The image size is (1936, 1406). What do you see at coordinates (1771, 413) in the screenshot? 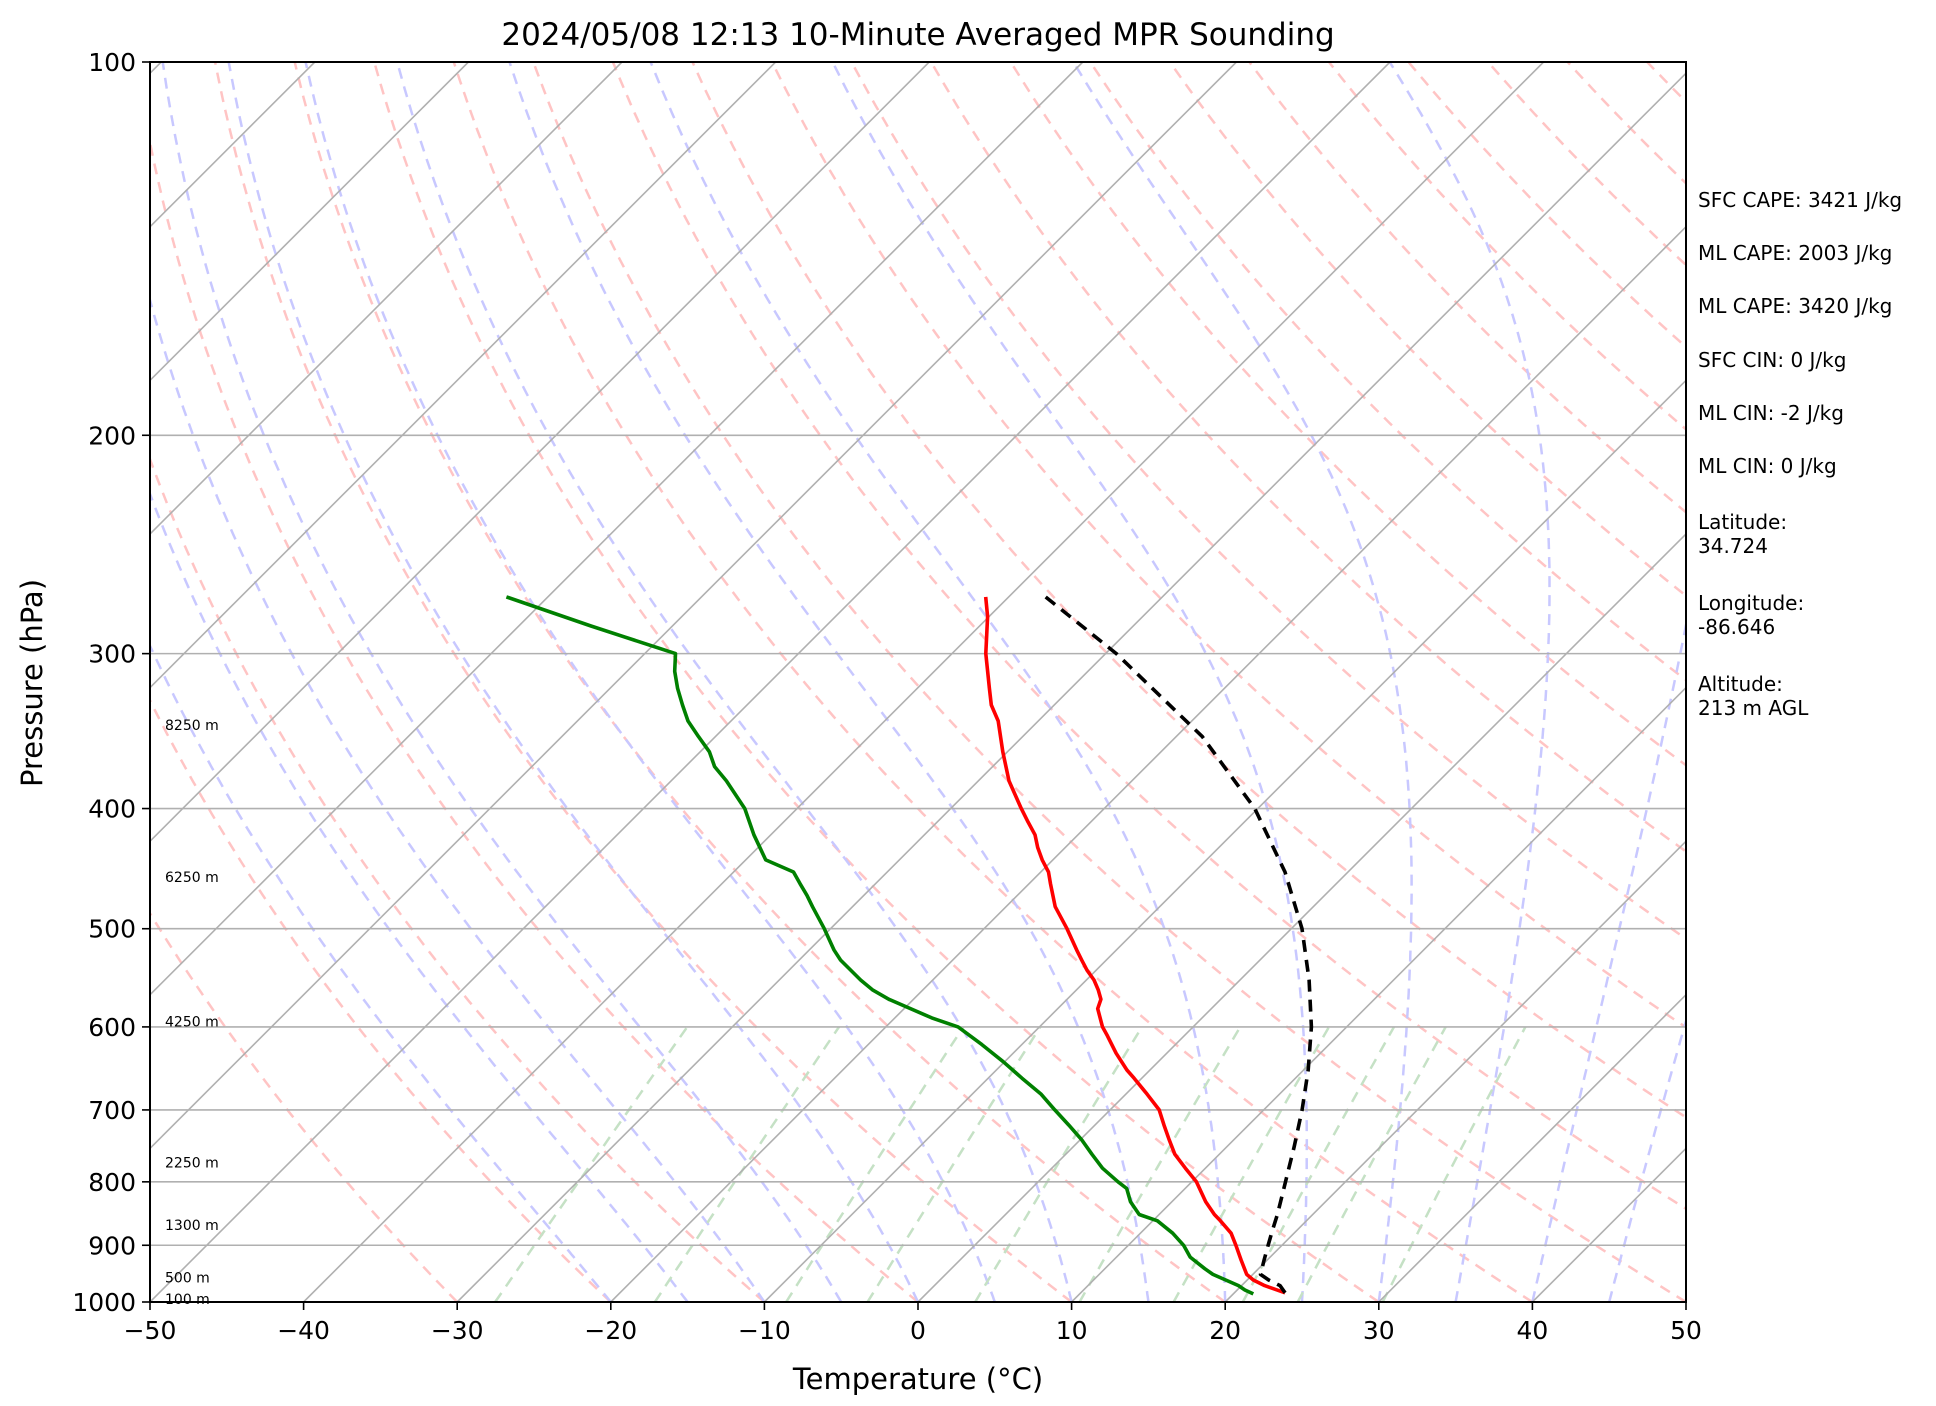
I see `ml-cin-stat: ML CIN: -2 J/kg` at bounding box center [1771, 413].